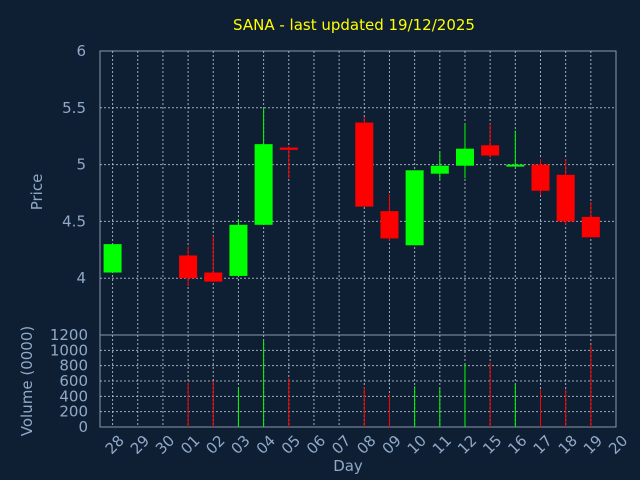  What do you see at coordinates (593, 445) in the screenshot?
I see `x-tick-label: 19` at bounding box center [593, 445].